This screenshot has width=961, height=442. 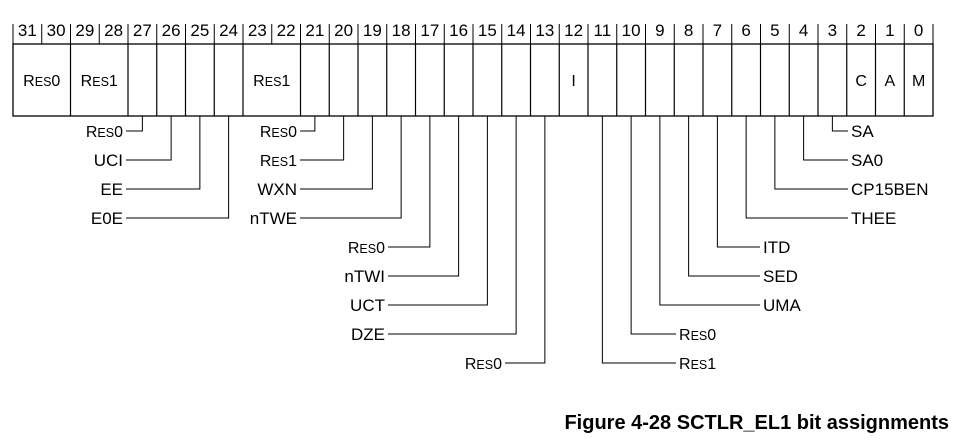 I want to click on field-label: C, so click(x=861, y=81).